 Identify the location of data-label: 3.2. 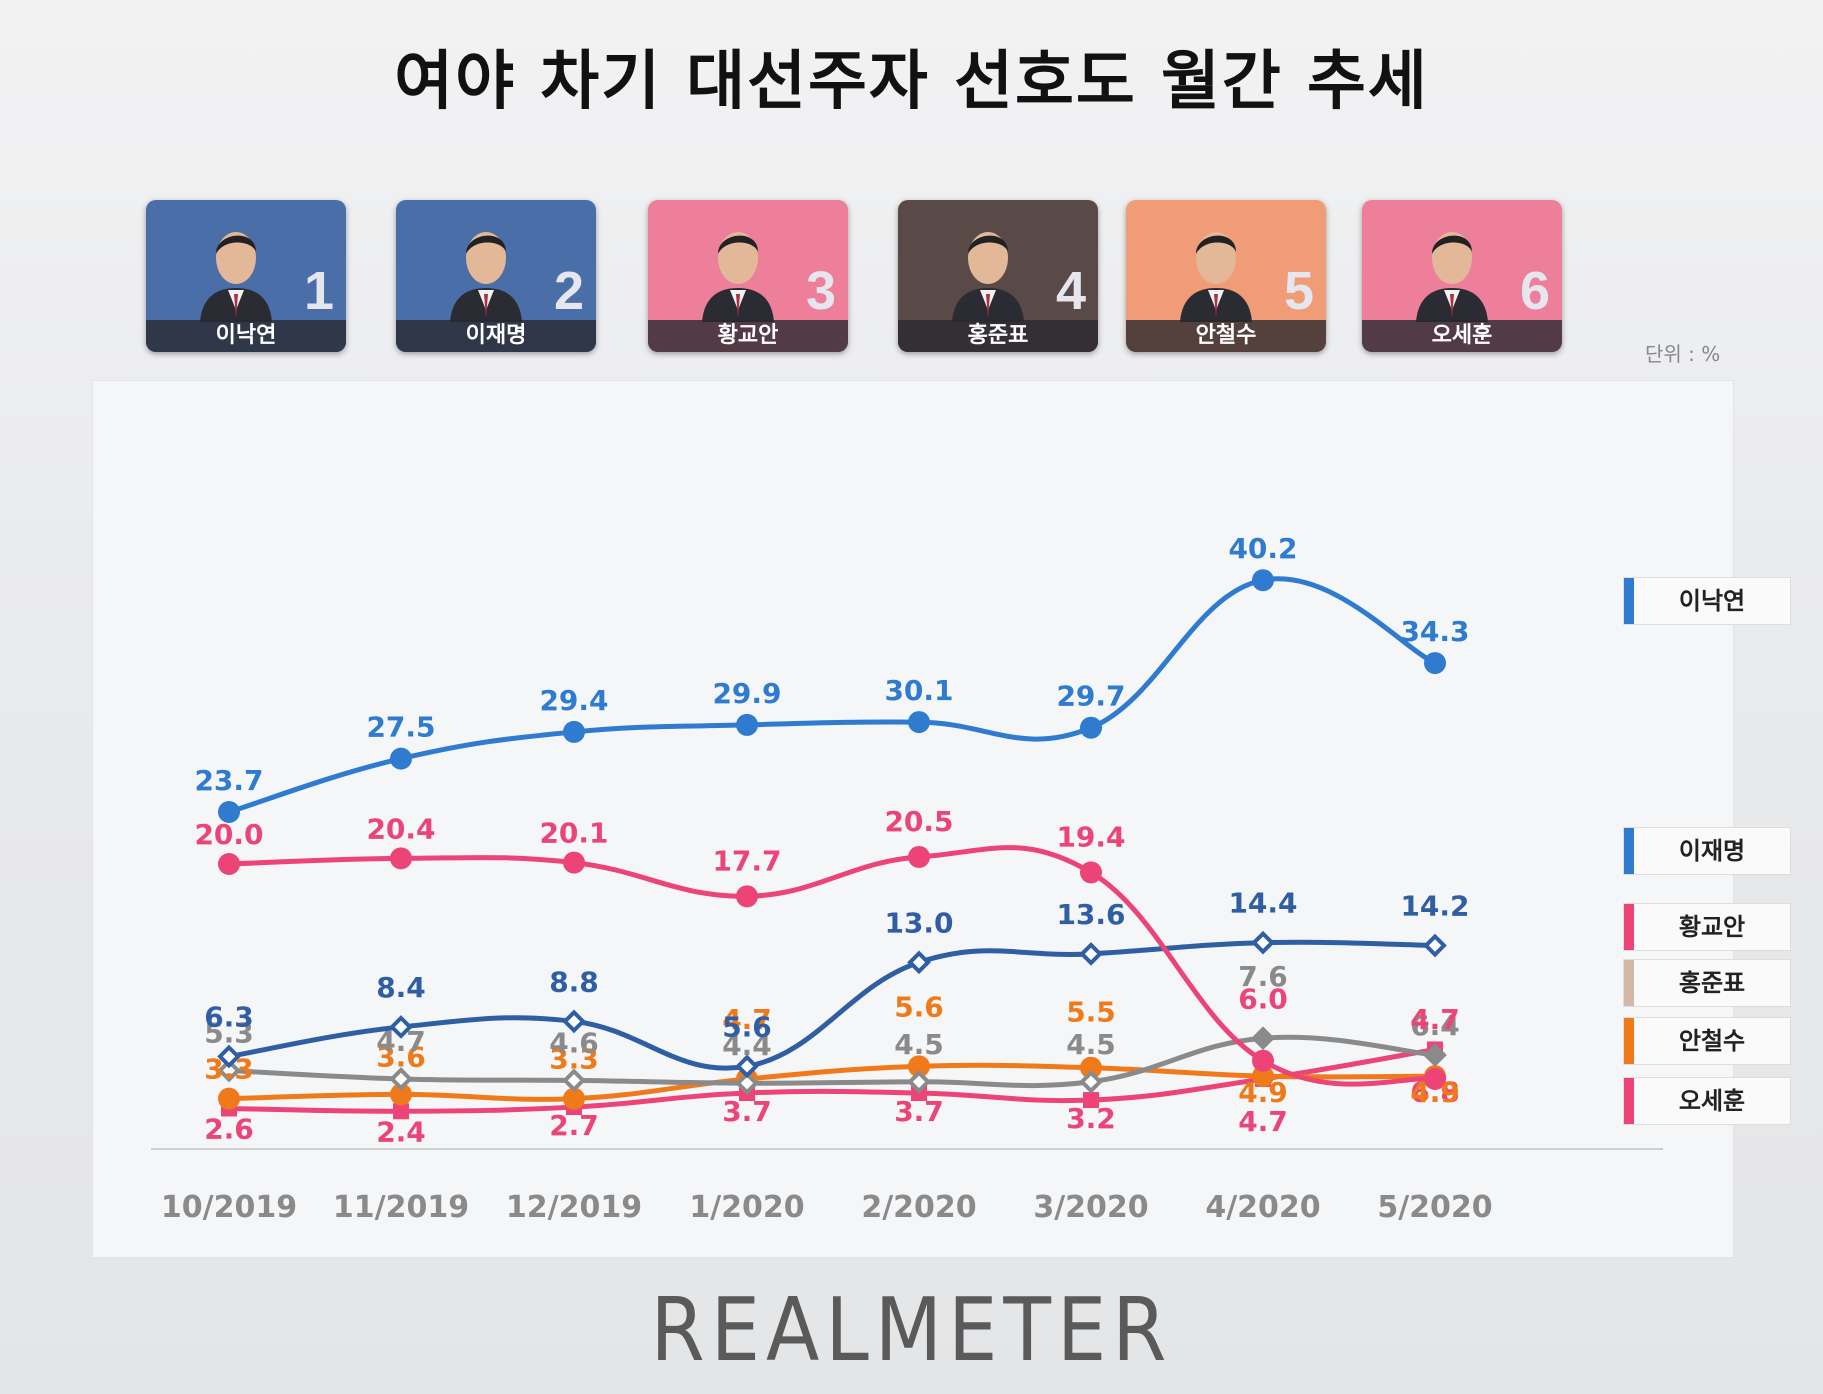
(1091, 1118).